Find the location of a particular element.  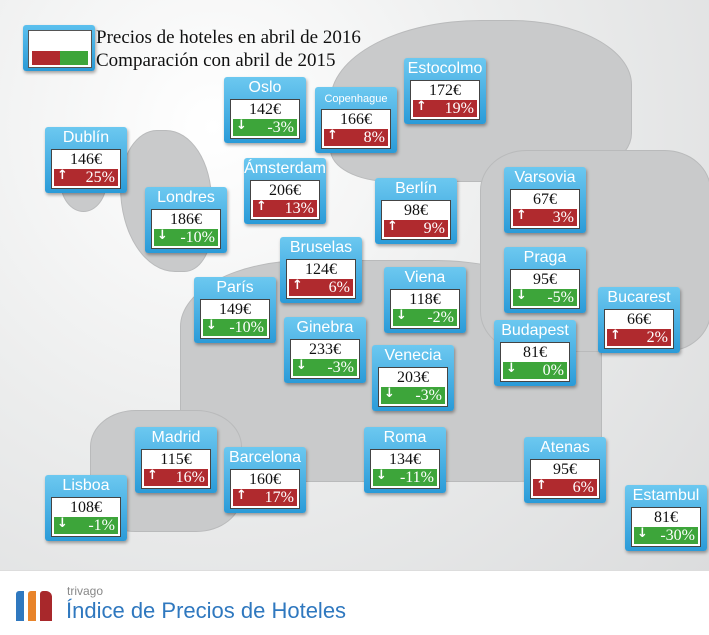

city-price: 124€ is located at coordinates (321, 269).